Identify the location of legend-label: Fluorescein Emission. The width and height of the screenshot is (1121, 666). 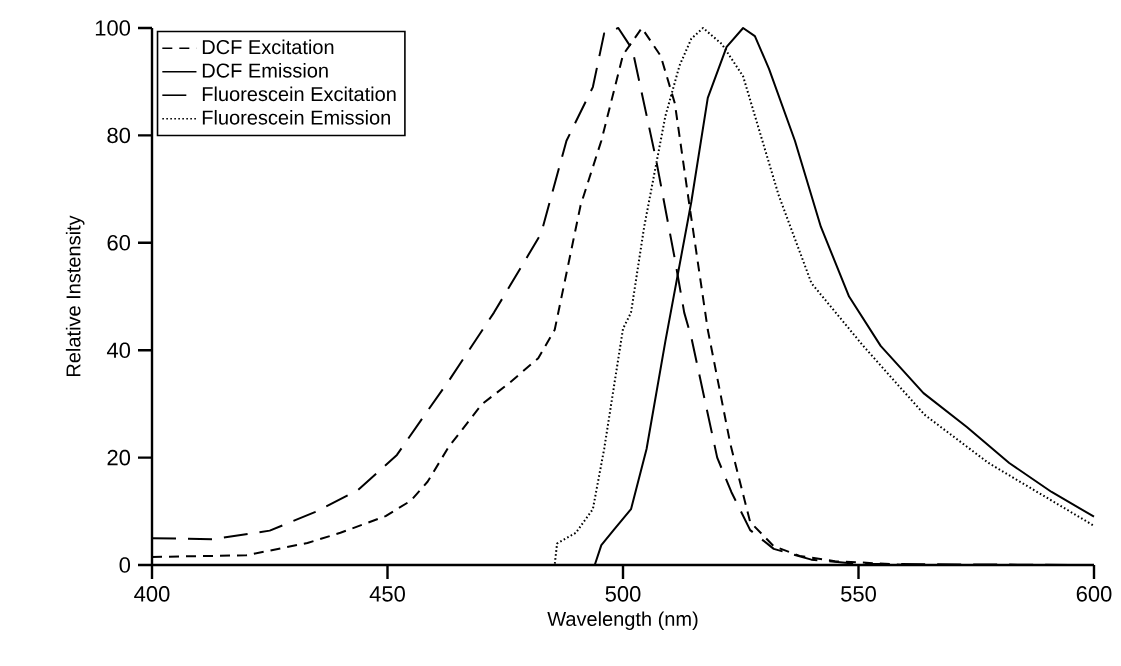
(296, 117).